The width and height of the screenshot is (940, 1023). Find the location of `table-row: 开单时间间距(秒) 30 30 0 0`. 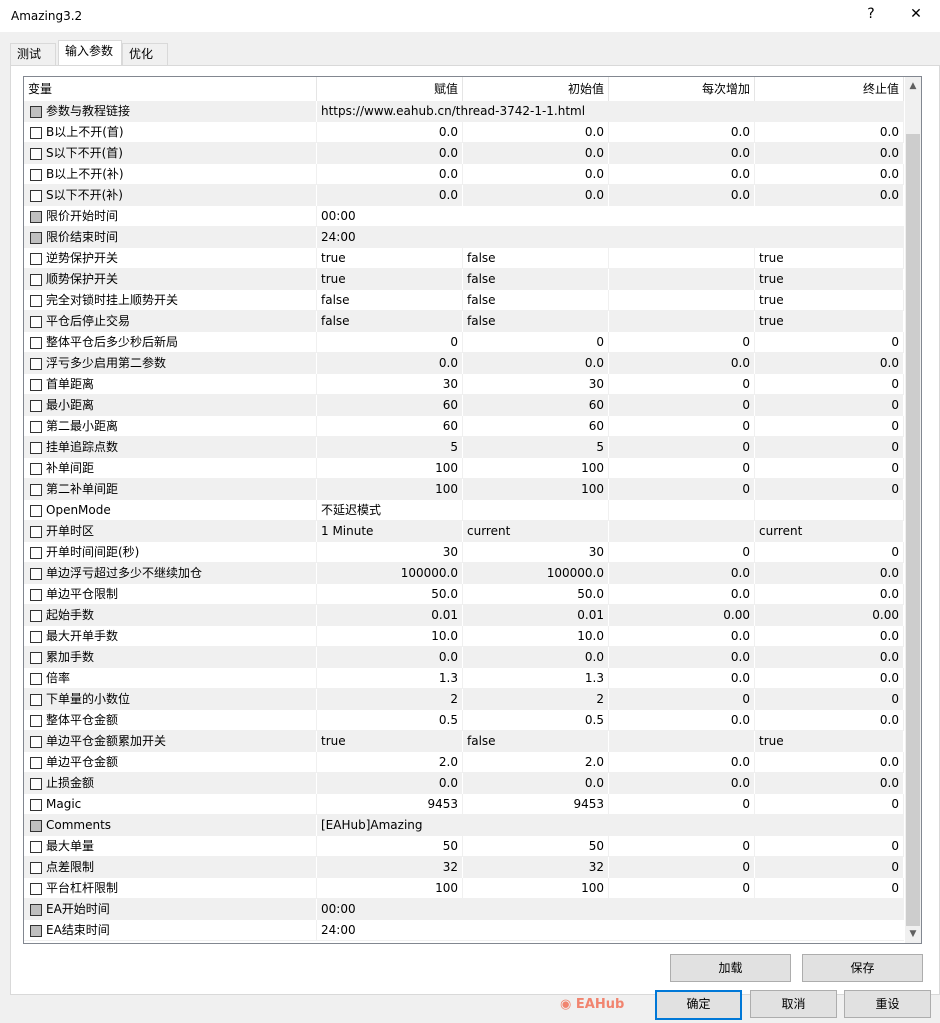

table-row: 开单时间间距(秒) 30 30 0 0 is located at coordinates (464, 552).